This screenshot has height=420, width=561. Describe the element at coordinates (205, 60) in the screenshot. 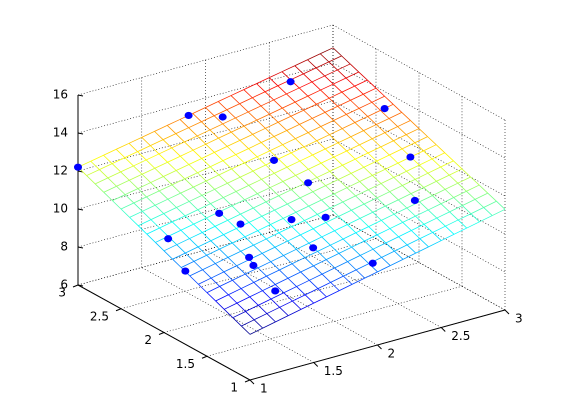

I see `grid-line` at that location.